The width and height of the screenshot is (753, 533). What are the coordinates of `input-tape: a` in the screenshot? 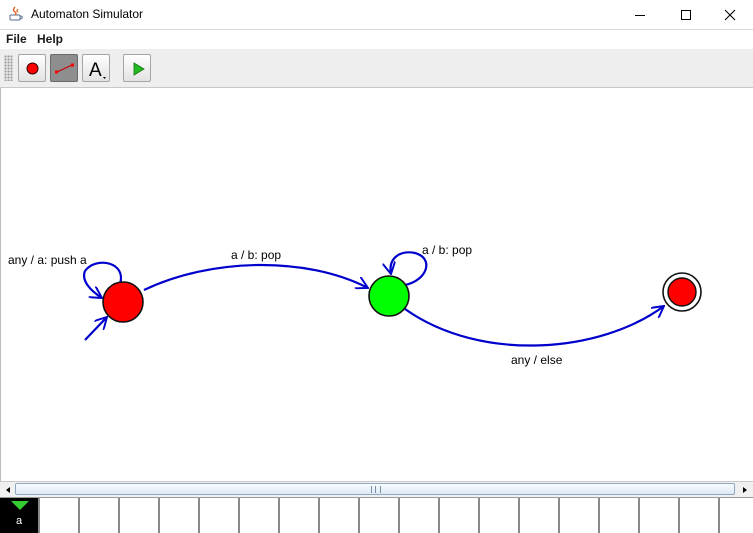 It's located at (376, 515).